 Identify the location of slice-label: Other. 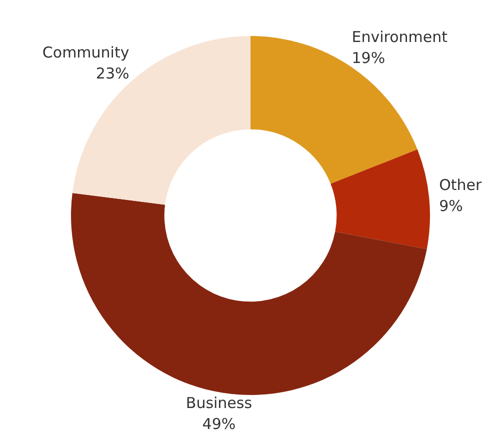
(461, 185).